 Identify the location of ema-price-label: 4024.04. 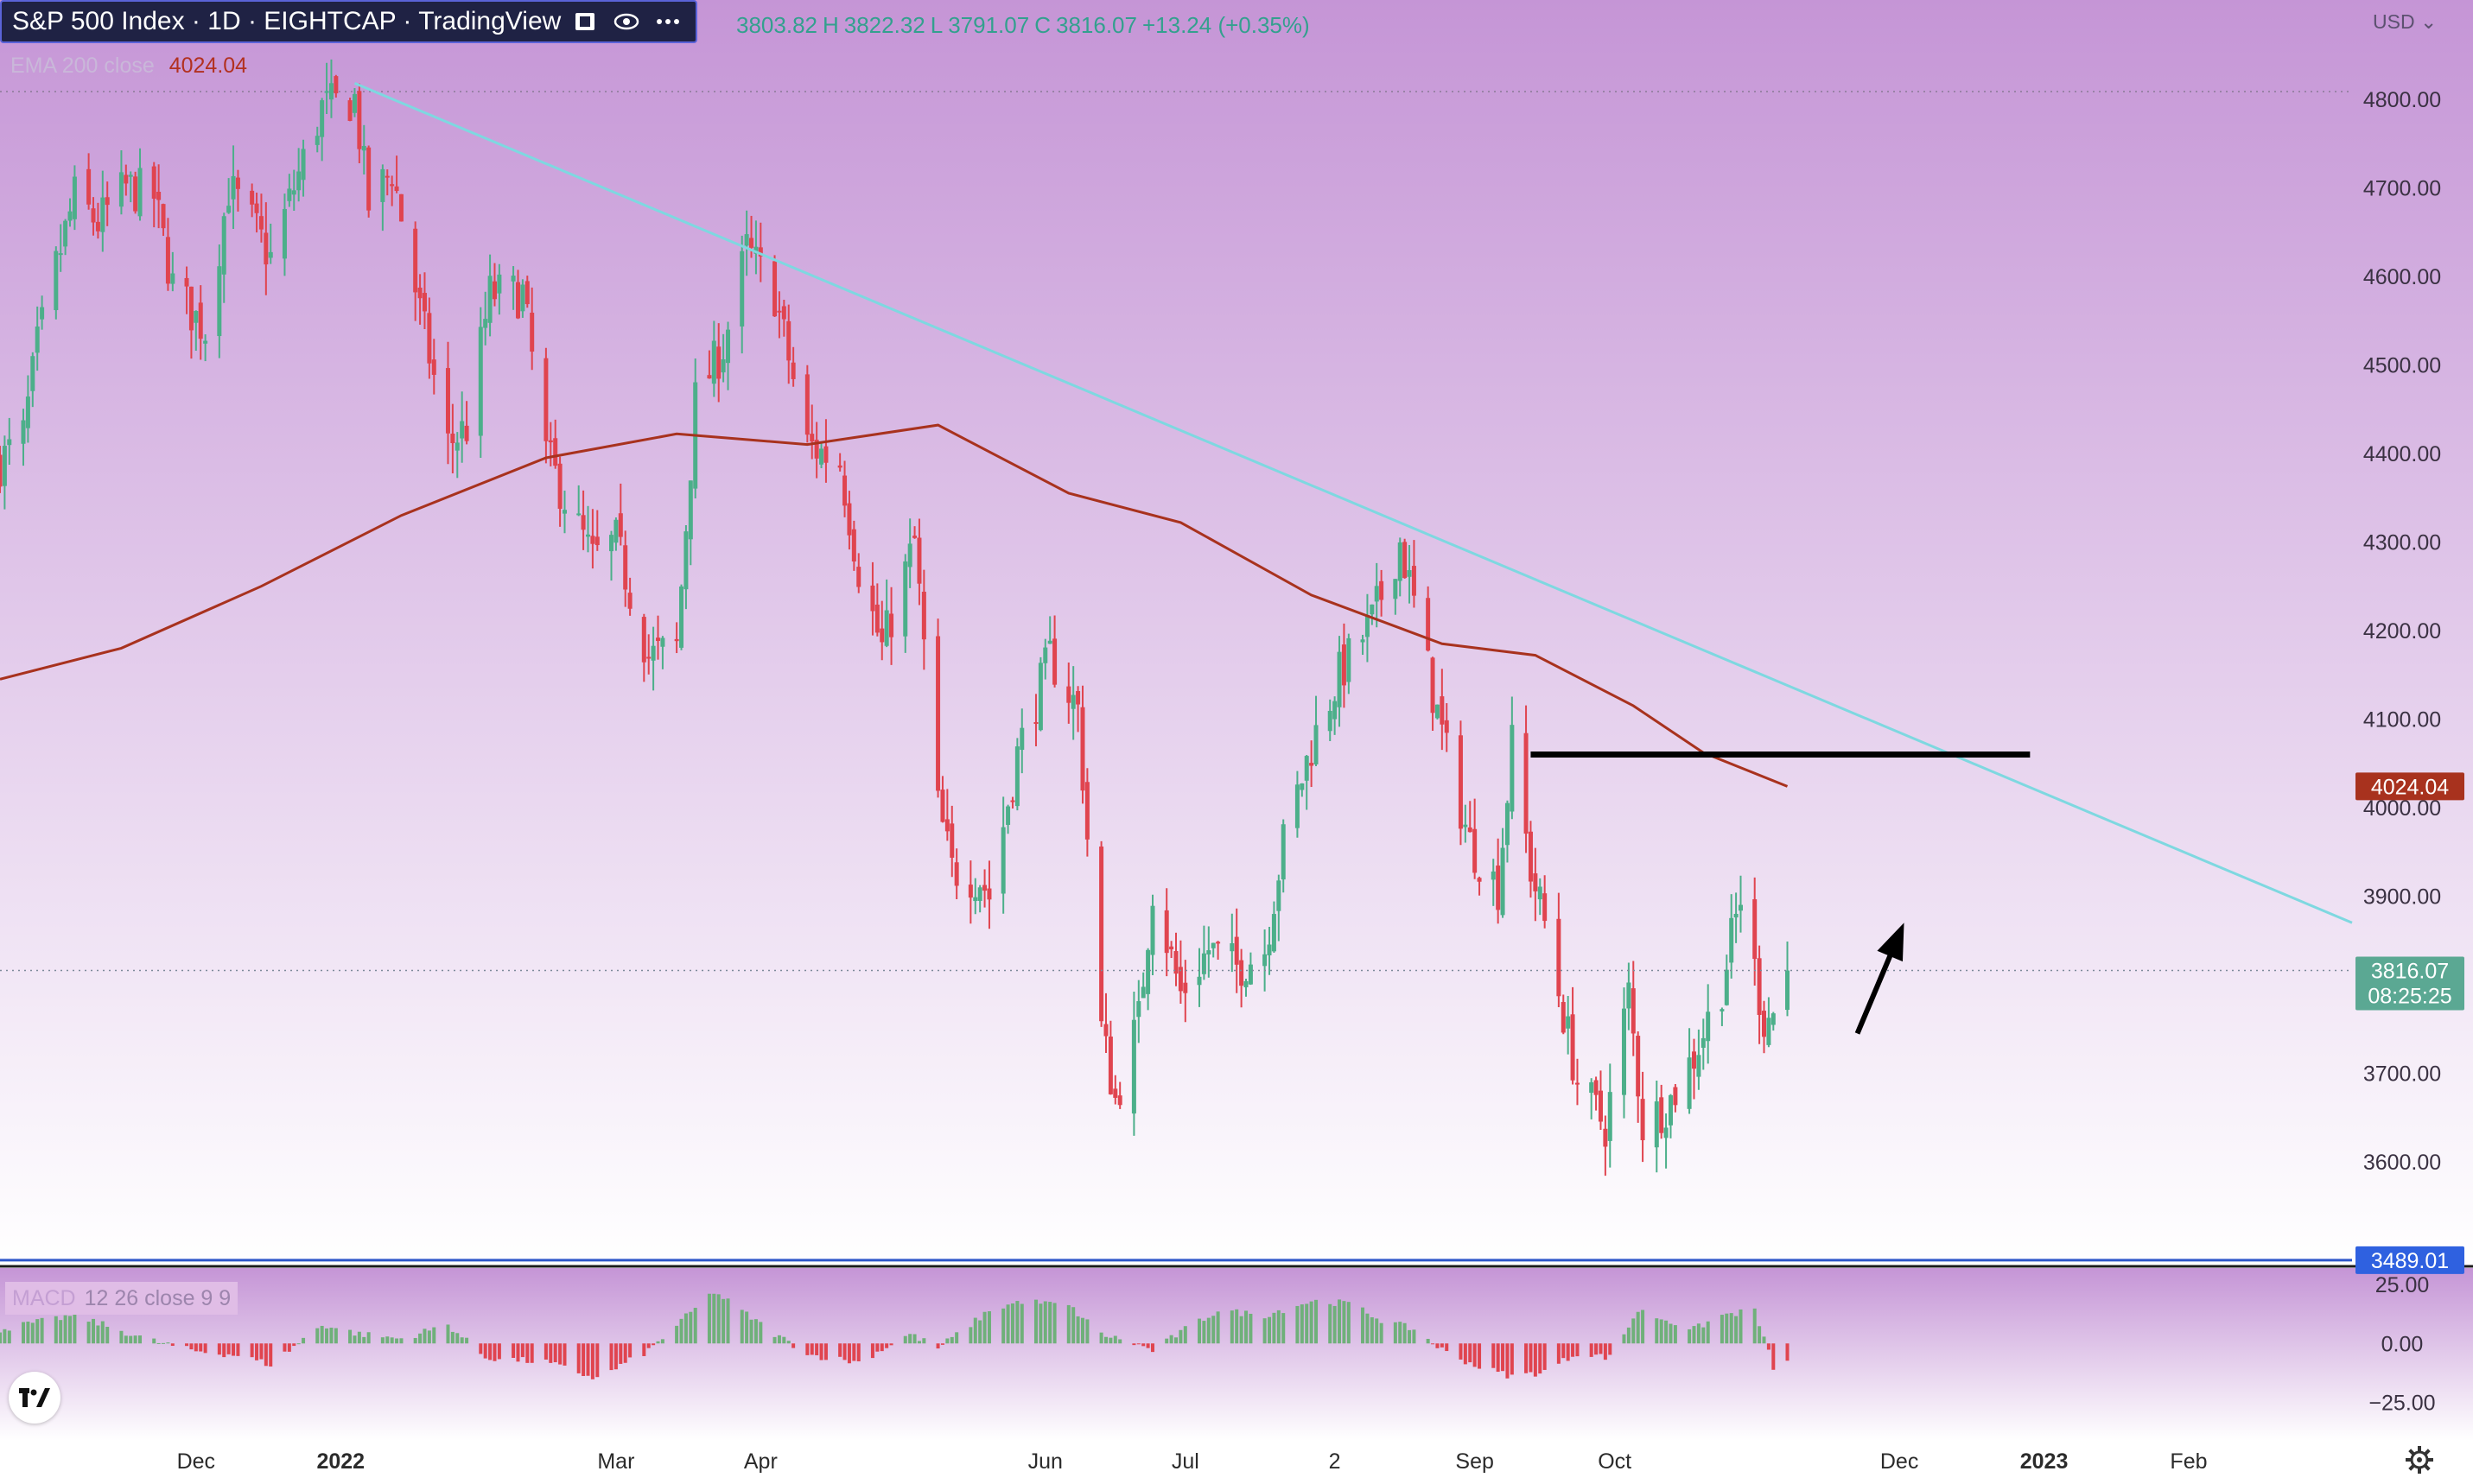
(2409, 786).